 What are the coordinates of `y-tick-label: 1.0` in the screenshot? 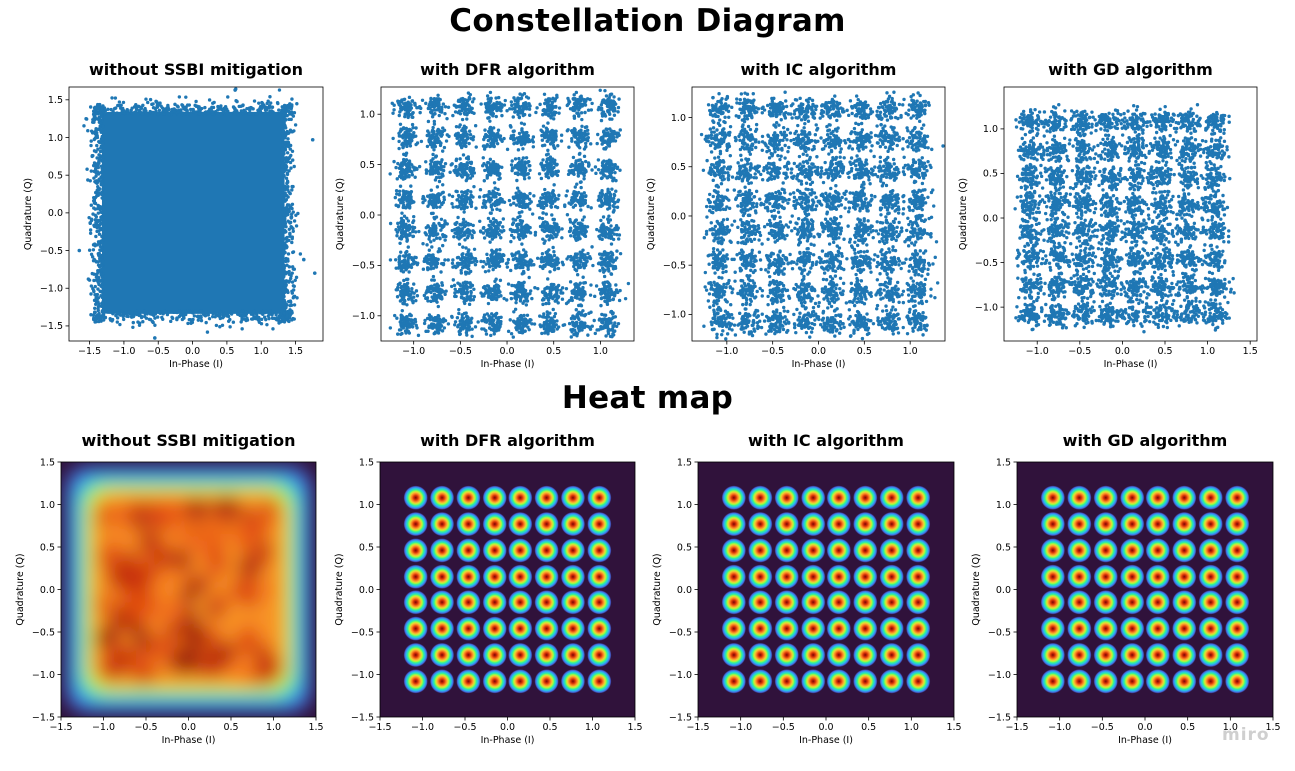 It's located at (55, 138).